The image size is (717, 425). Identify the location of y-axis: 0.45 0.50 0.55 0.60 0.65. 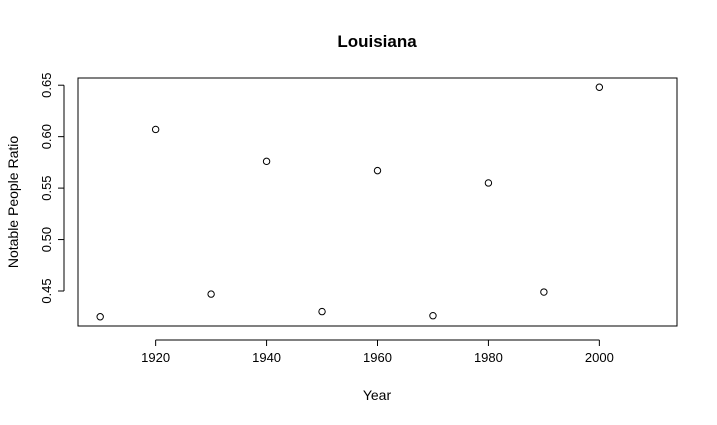
(52, 188).